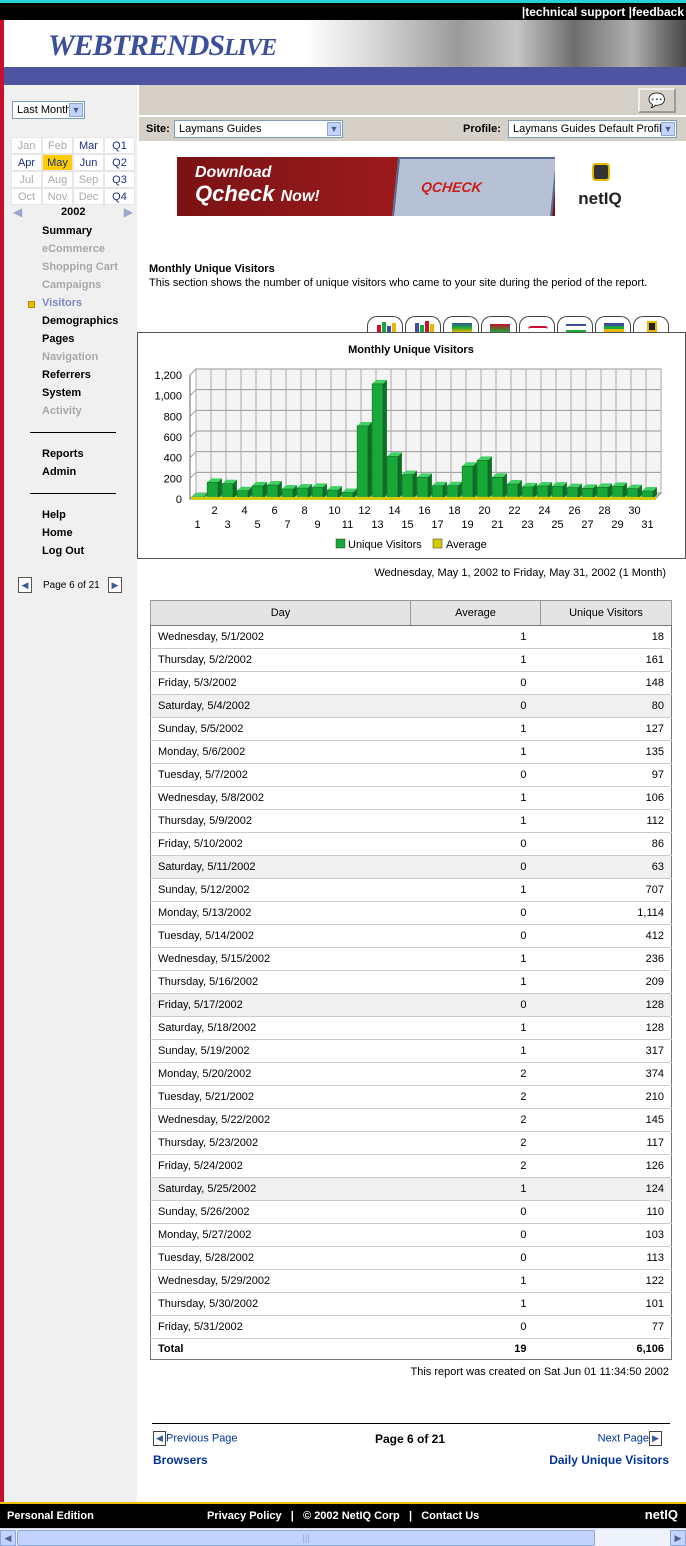 The height and width of the screenshot is (1546, 686). I want to click on y-tick-label: 0, so click(179, 500).